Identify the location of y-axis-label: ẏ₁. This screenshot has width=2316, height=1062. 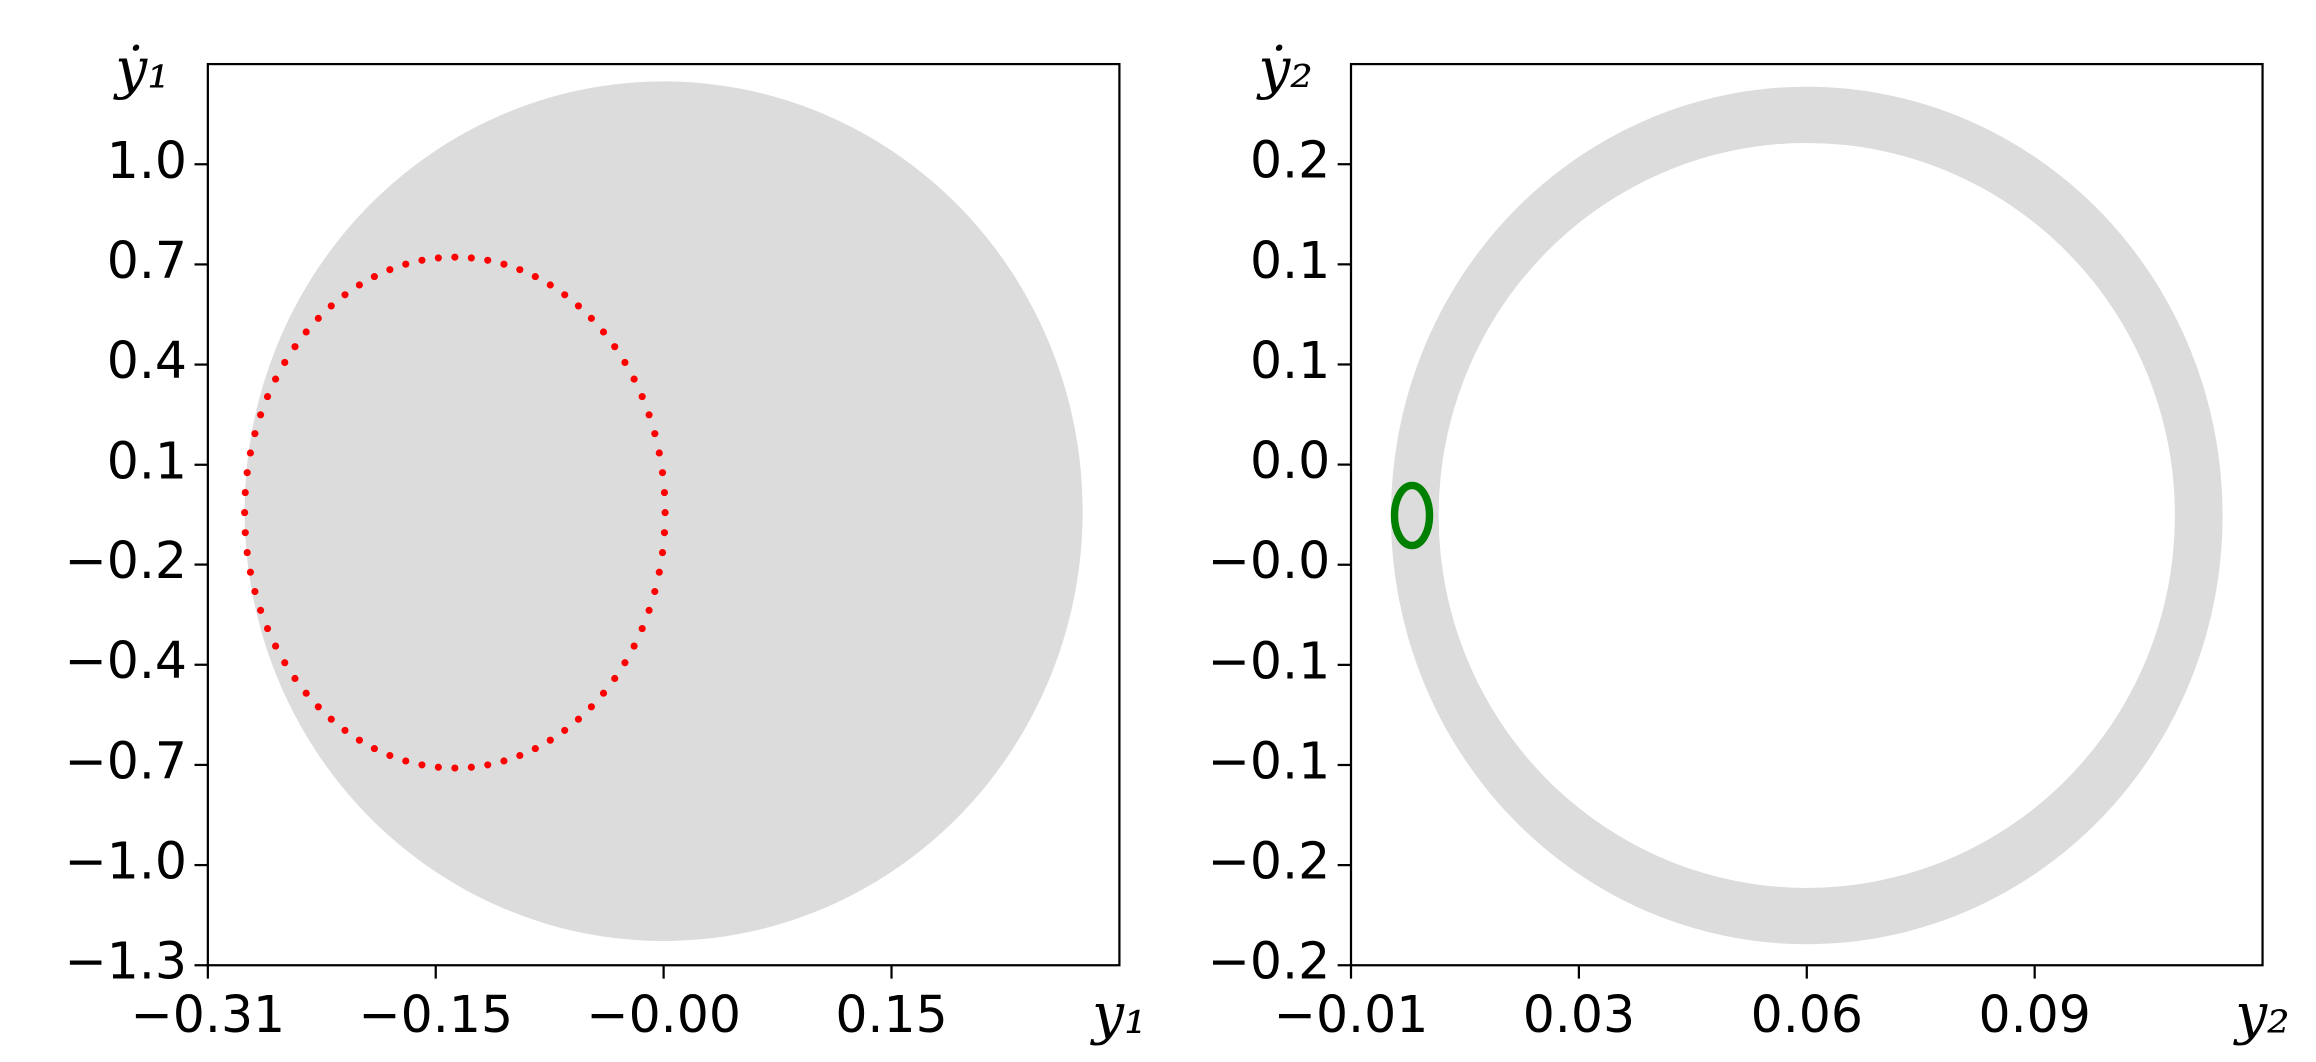
(140, 68).